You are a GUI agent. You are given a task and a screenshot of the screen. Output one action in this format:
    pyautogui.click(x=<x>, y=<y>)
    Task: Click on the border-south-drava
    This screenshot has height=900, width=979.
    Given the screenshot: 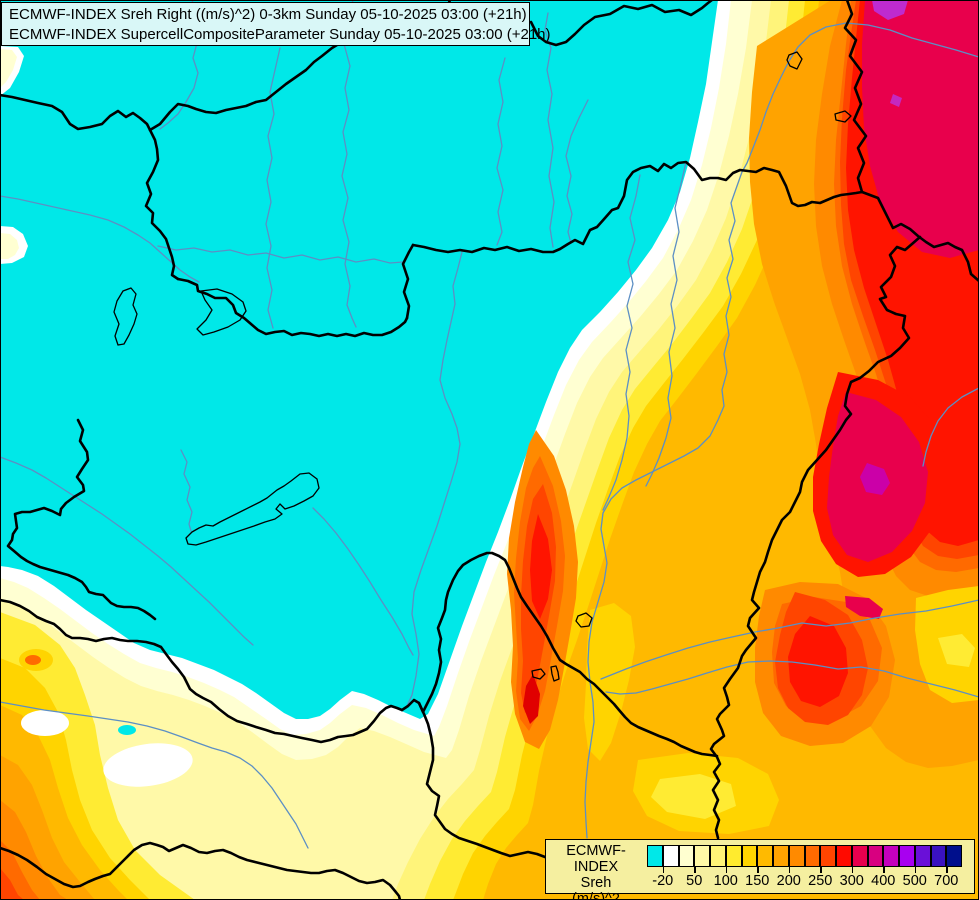 What is the action you would take?
    pyautogui.click(x=202, y=671)
    